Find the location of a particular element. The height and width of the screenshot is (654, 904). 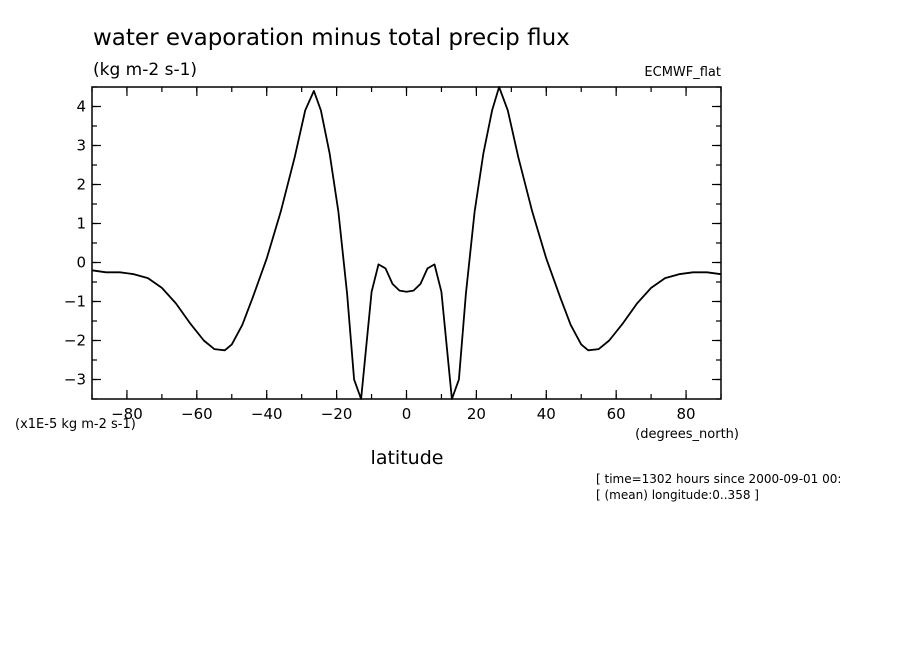

x-units-label: (degrees_north) is located at coordinates (687, 434).